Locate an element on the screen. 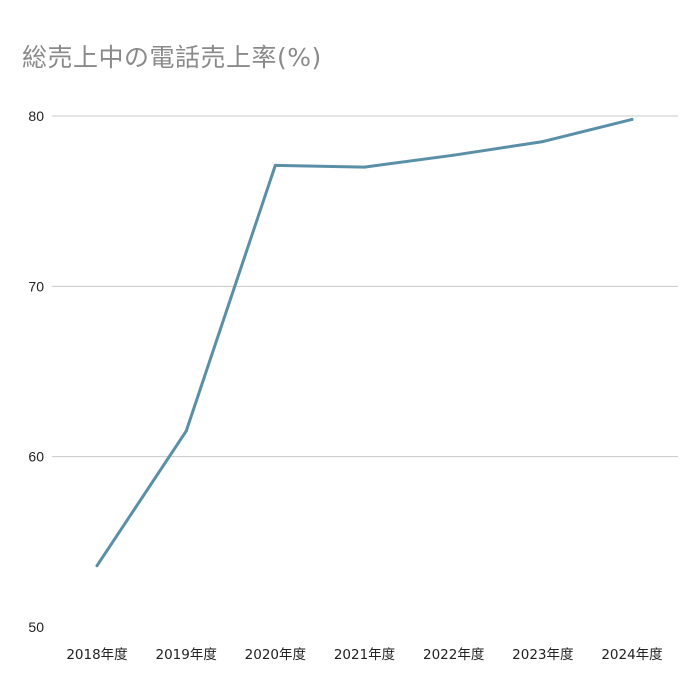 This screenshot has width=700, height=700. x-tick-label: 2018年度 is located at coordinates (96, 655).